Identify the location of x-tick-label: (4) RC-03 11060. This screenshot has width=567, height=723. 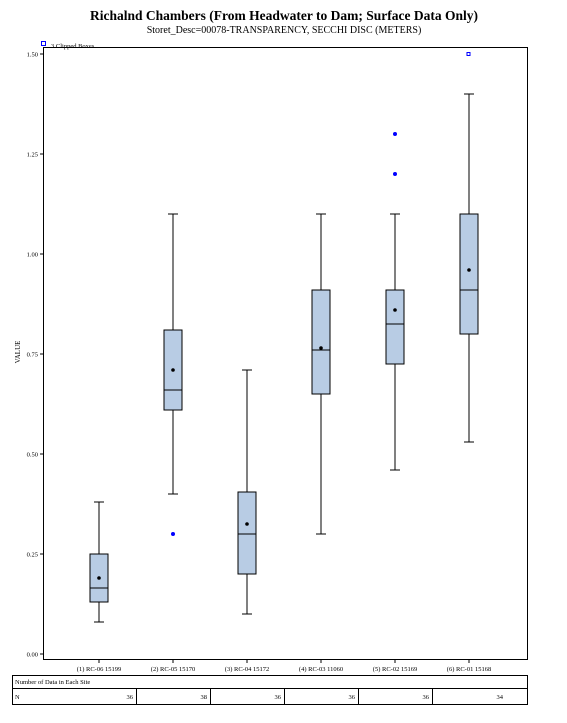
(321, 669).